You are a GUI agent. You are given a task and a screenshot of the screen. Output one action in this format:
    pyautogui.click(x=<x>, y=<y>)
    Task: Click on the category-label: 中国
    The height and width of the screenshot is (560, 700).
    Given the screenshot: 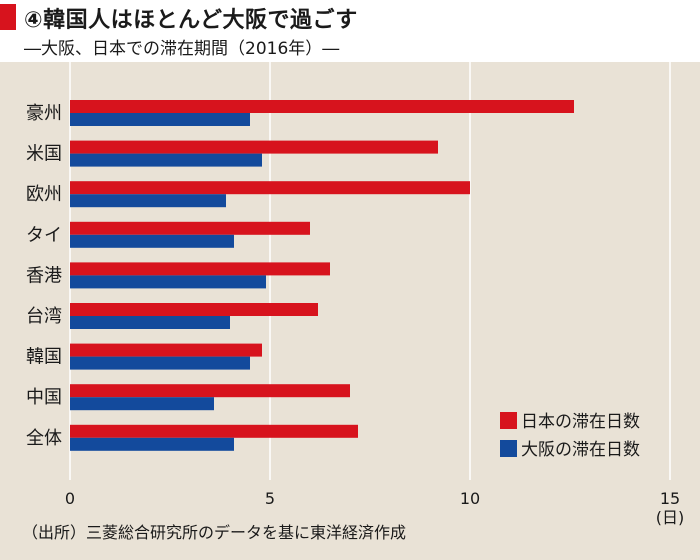 What is the action you would take?
    pyautogui.click(x=44, y=397)
    